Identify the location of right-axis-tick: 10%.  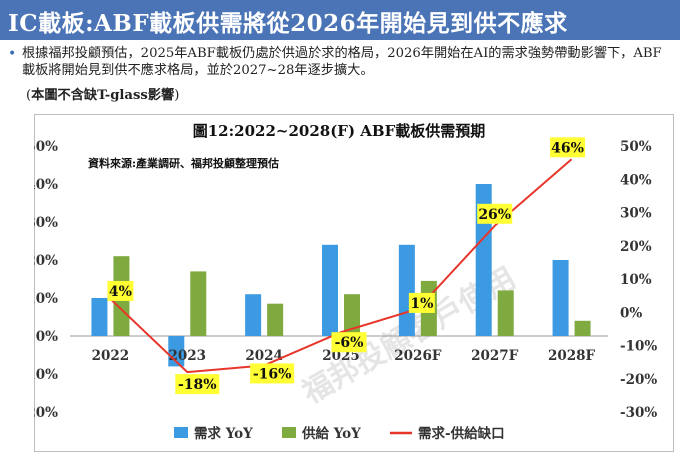
(636, 280).